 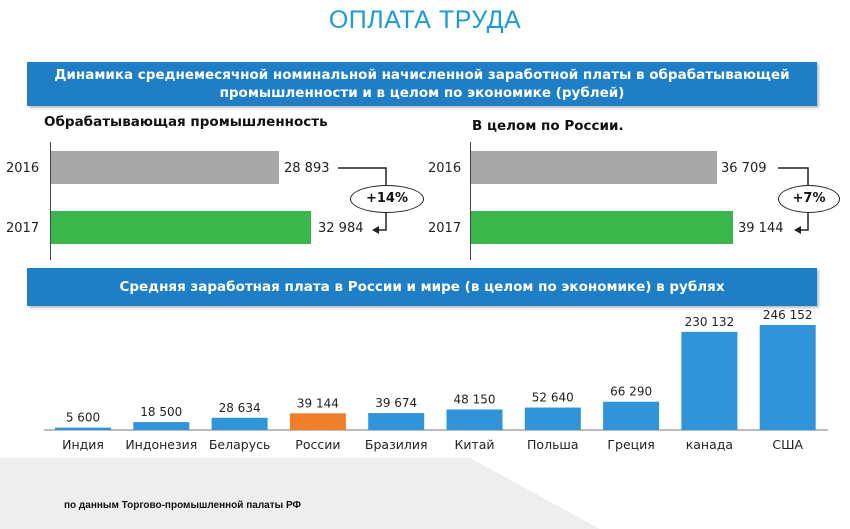 What do you see at coordinates (362, 176) in the screenshot?
I see `manufacturing-arrow-line` at bounding box center [362, 176].